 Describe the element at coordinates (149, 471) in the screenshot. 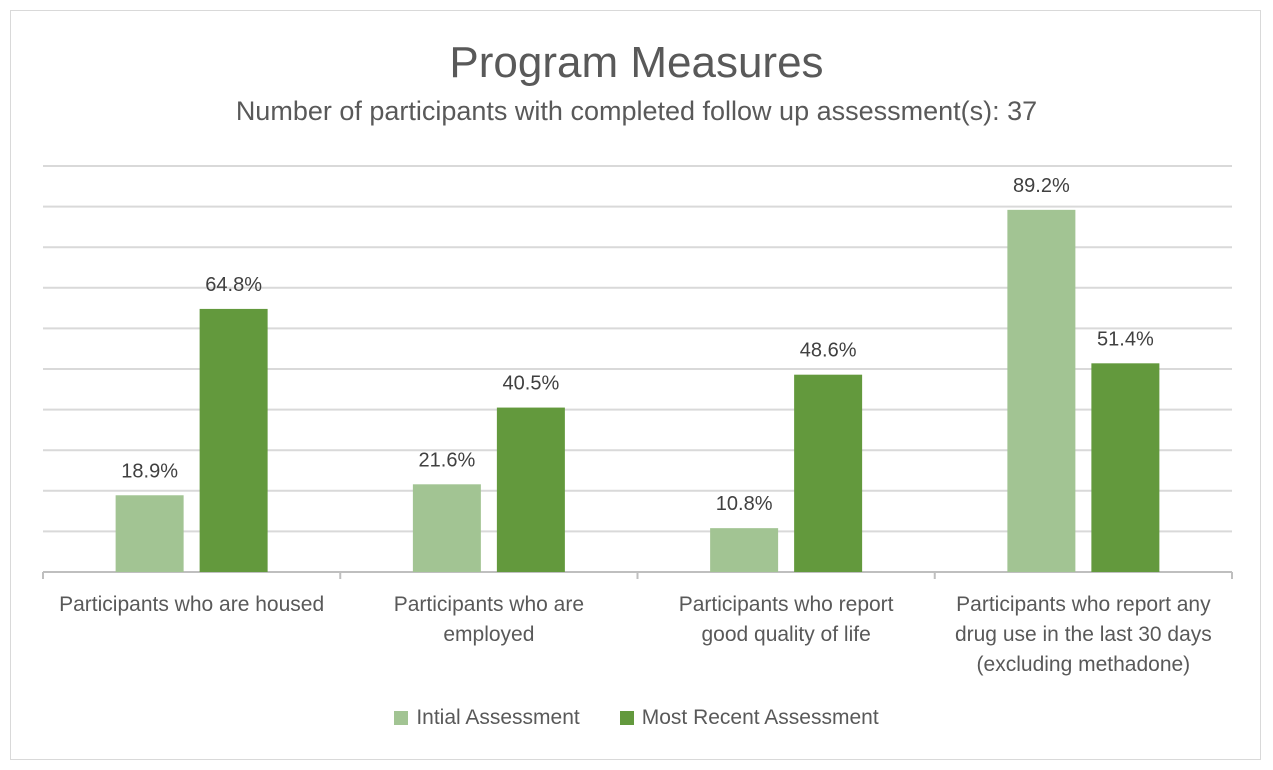

I see `data-label-initial-0: 18.9%` at that location.